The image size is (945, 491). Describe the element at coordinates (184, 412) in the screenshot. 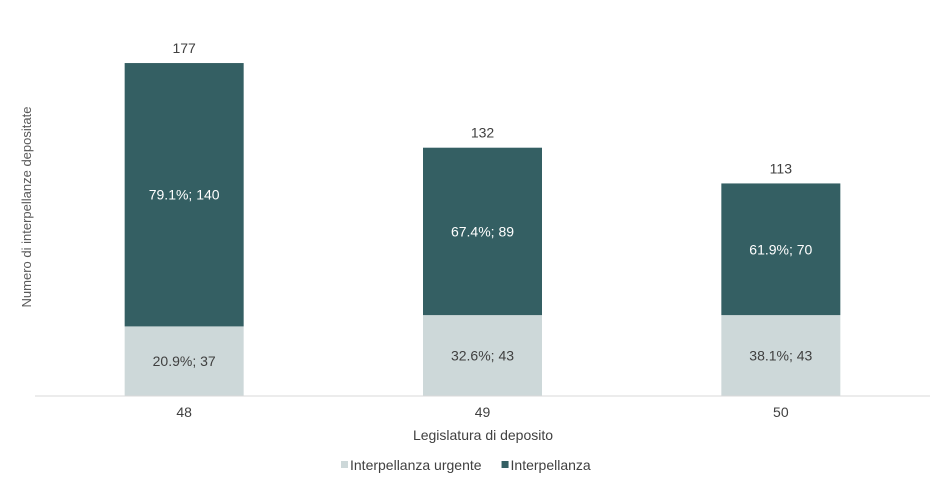

I see `x-tick-label: 48` at that location.